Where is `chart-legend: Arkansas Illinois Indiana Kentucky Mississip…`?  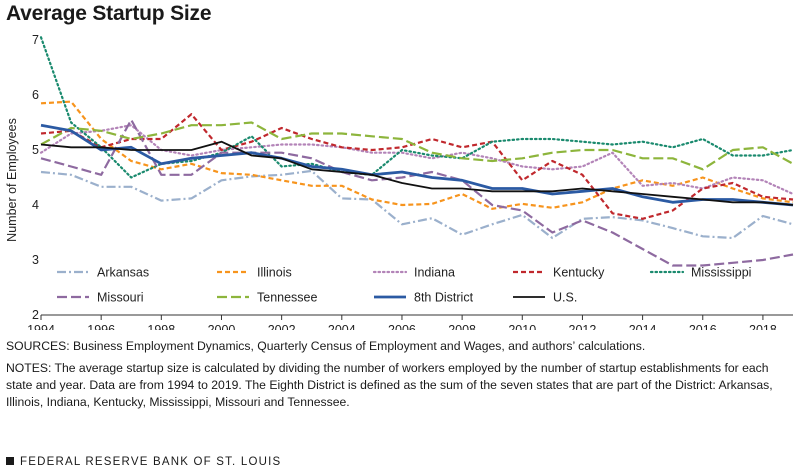
chart-legend: Arkansas Illinois Indiana Kentucky Mississip… is located at coordinates (404, 285).